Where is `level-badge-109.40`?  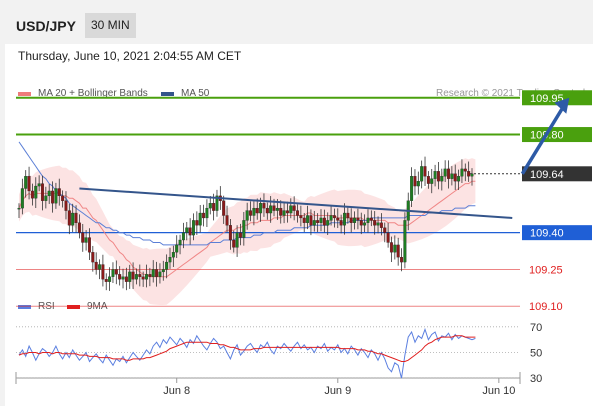
level-badge-109.40 is located at coordinates (557, 233).